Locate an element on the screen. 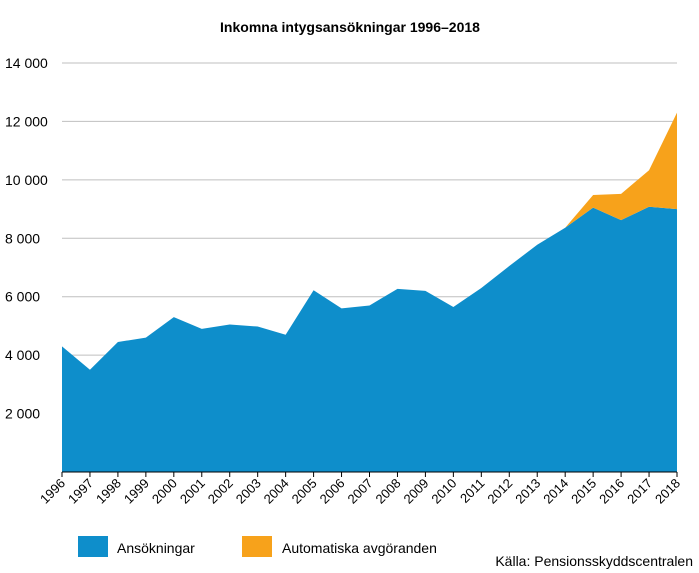 This screenshot has width=699, height=573. x-tick-label: 2017 is located at coordinates (639, 491).